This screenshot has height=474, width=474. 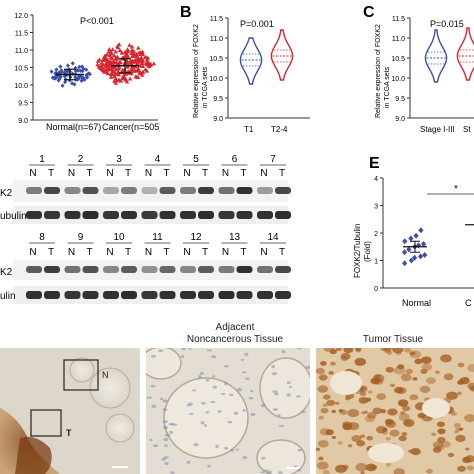 What do you see at coordinates (120, 467) in the screenshot?
I see `scale-bar` at bounding box center [120, 467].